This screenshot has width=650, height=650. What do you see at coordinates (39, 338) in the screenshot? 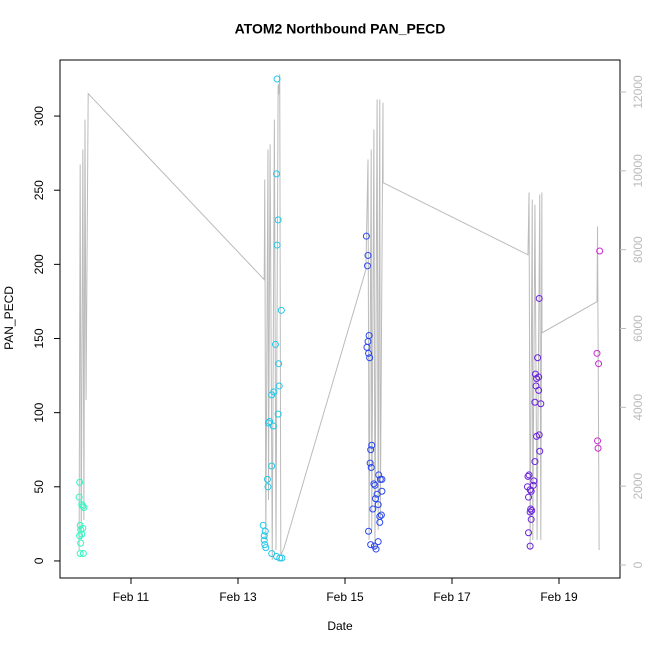
I see `y-tick-label: 150` at bounding box center [39, 338].